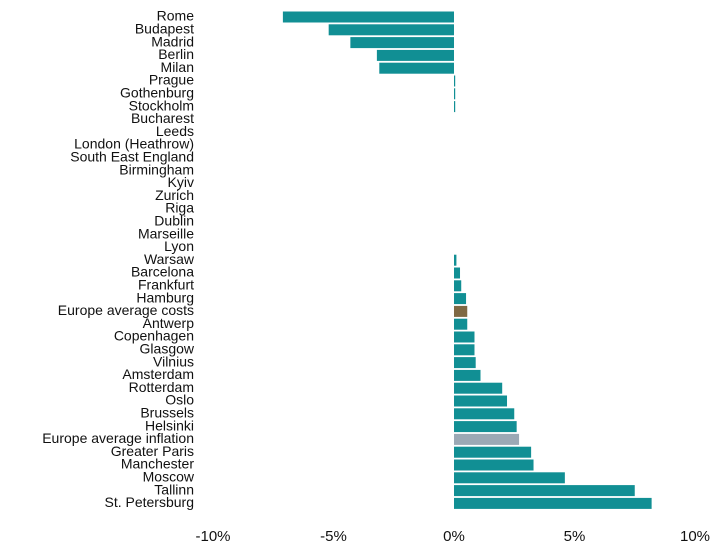 The image size is (728, 546). What do you see at coordinates (484, 414) in the screenshot?
I see `bar-brussels` at bounding box center [484, 414].